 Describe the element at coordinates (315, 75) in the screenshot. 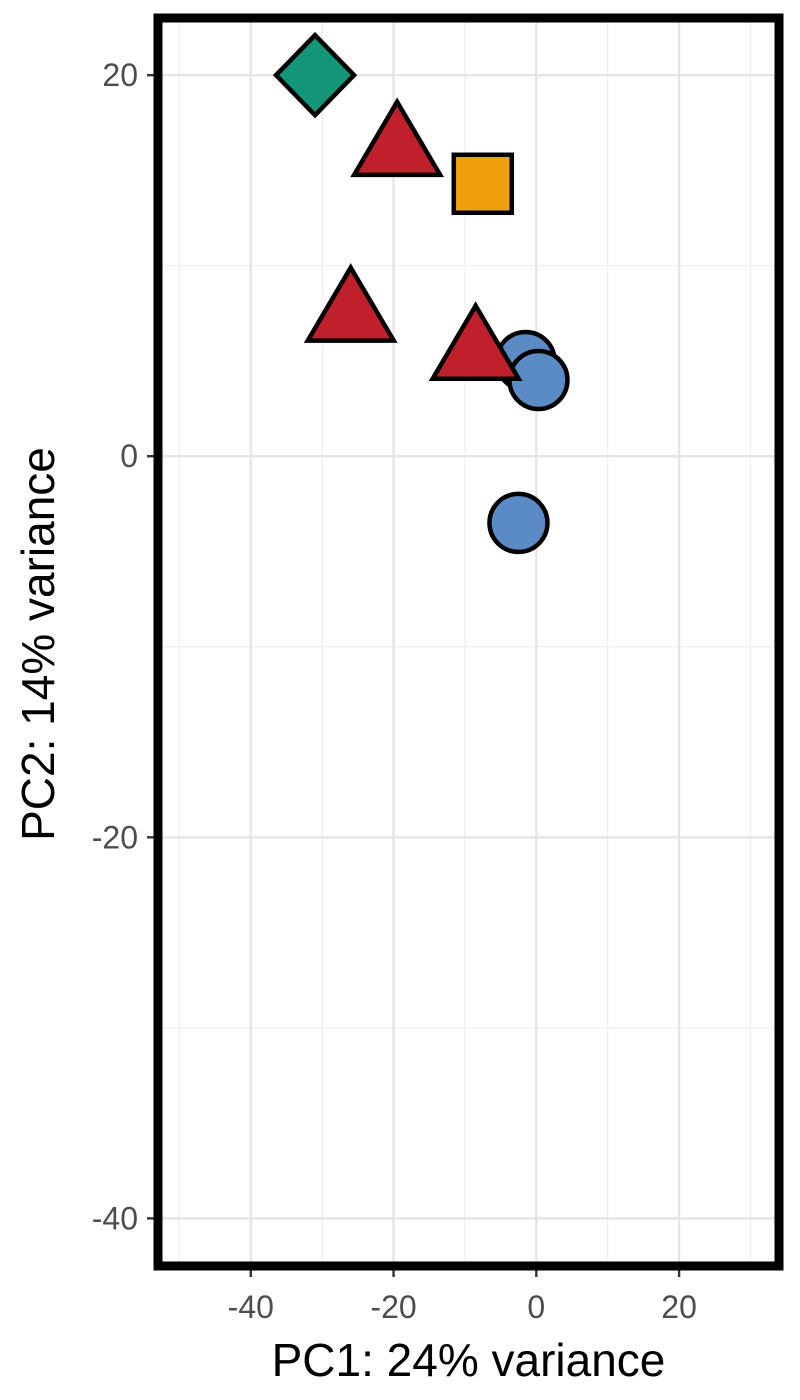

I see `diamond-point` at that location.